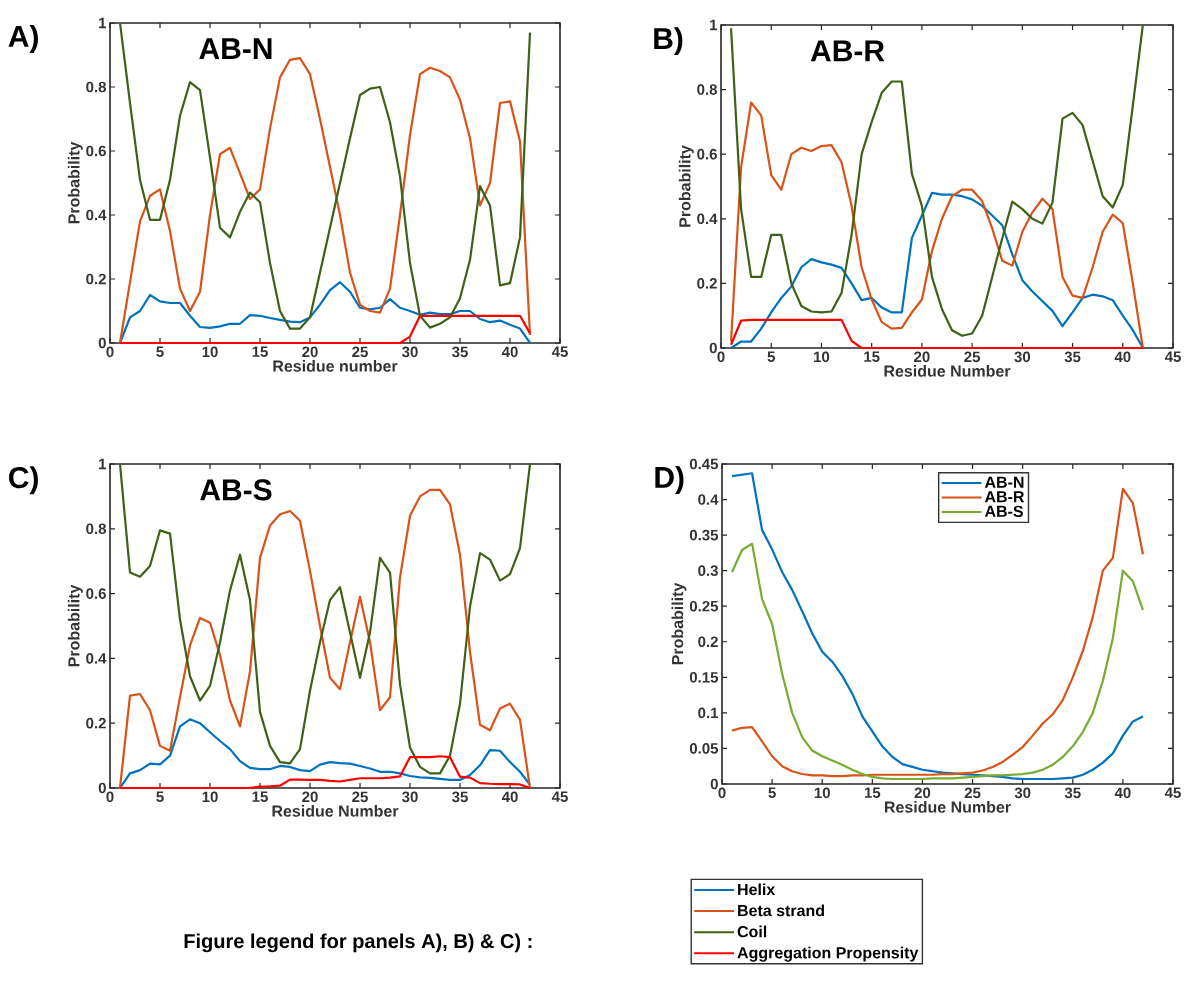  Describe the element at coordinates (235, 48) in the screenshot. I see `chart-title: AB-N` at that location.